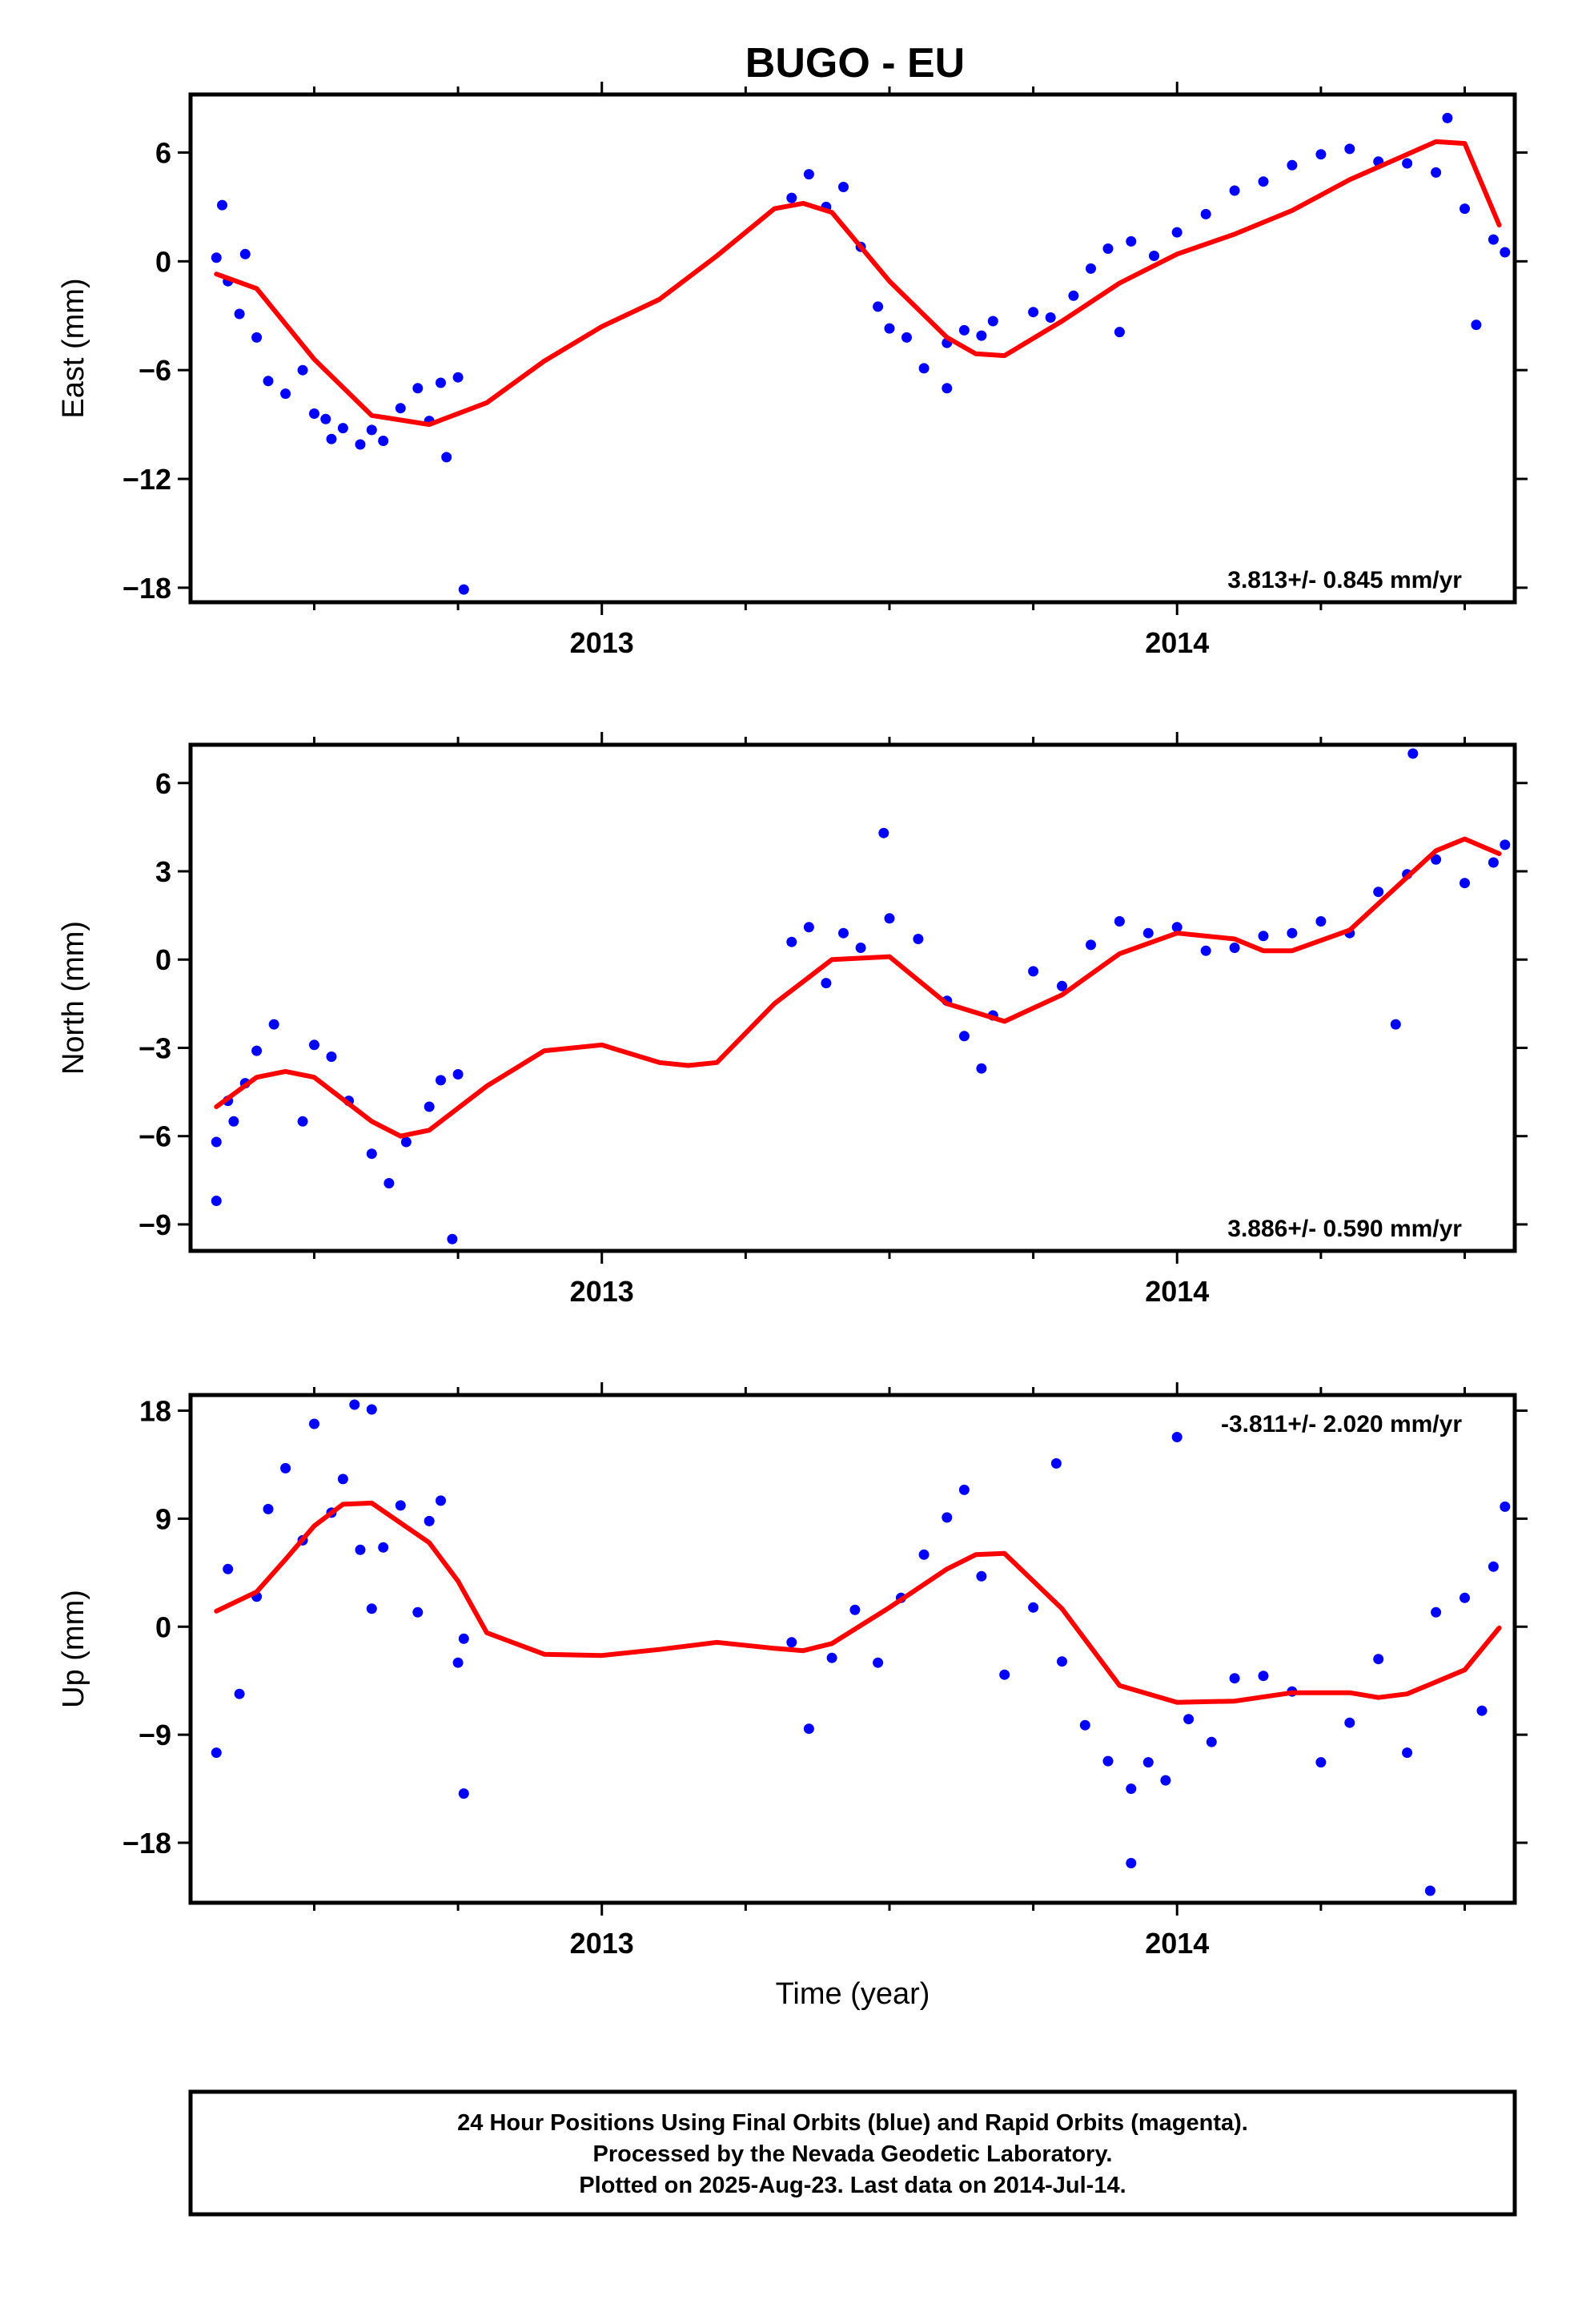  I want to click on y-tick-label: 6, so click(163, 783).